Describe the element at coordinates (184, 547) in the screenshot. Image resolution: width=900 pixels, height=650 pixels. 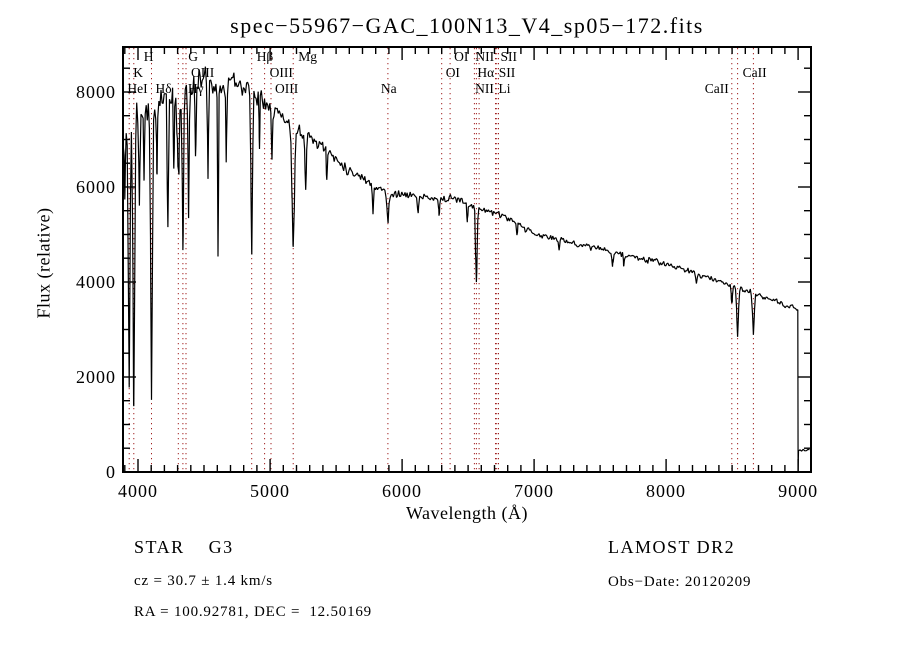
I see `star-class-text: STAR G3` at that location.